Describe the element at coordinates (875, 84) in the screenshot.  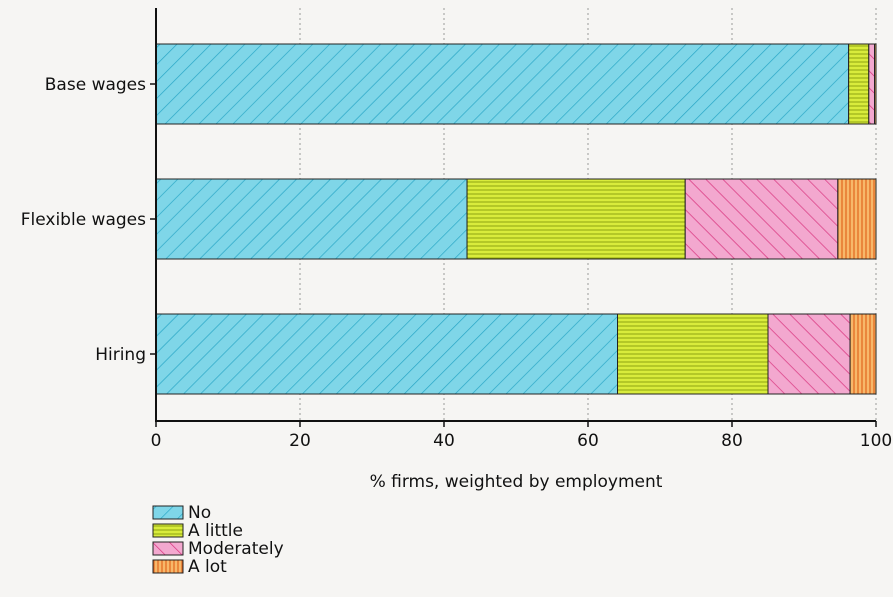
I see `bar-base-wages-a-lot` at that location.